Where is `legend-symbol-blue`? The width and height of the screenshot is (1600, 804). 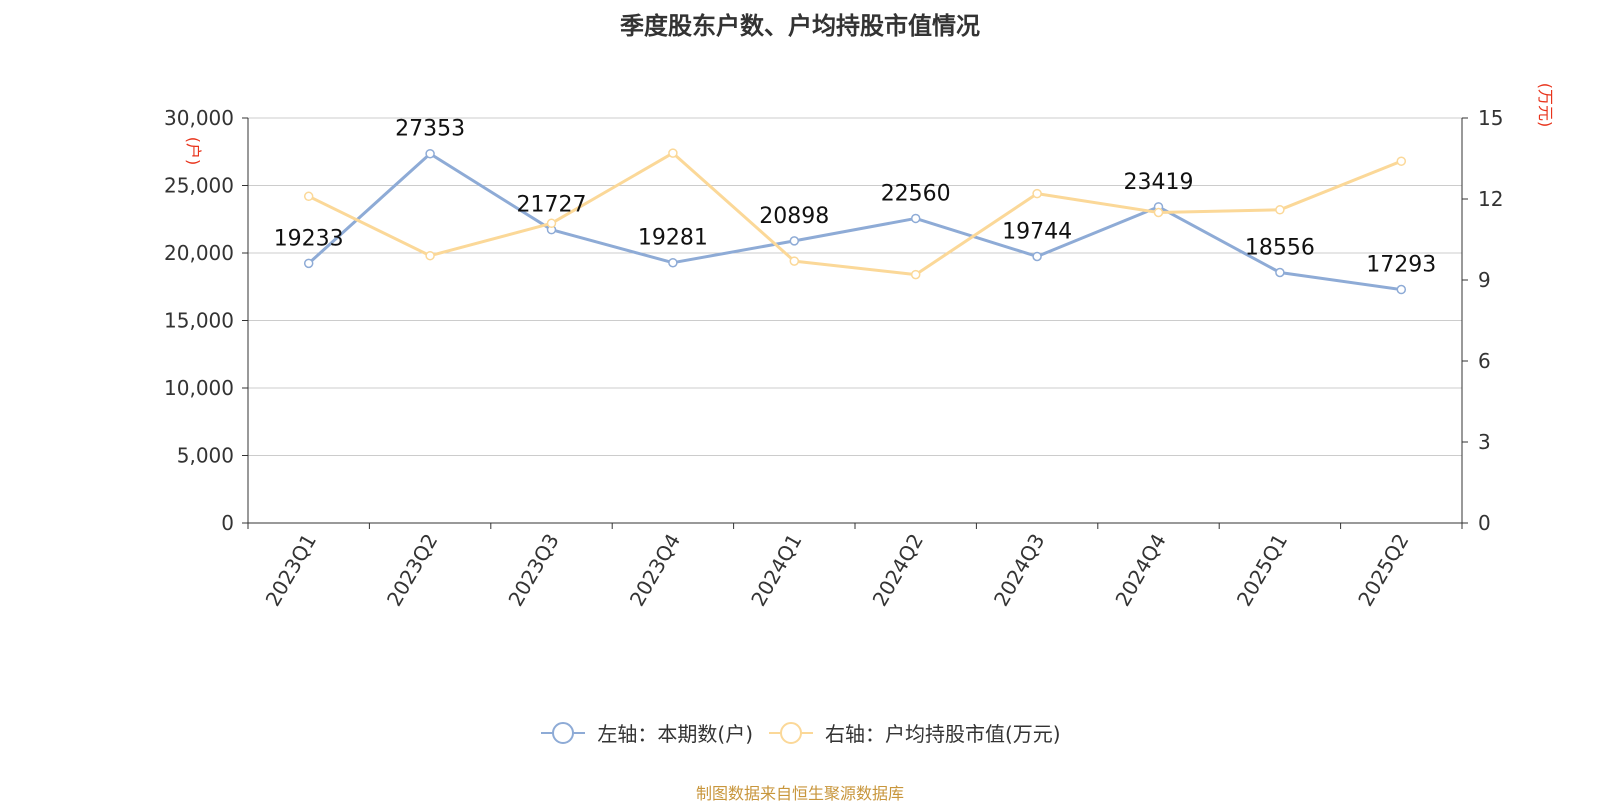
legend-symbol-blue is located at coordinates (563, 733).